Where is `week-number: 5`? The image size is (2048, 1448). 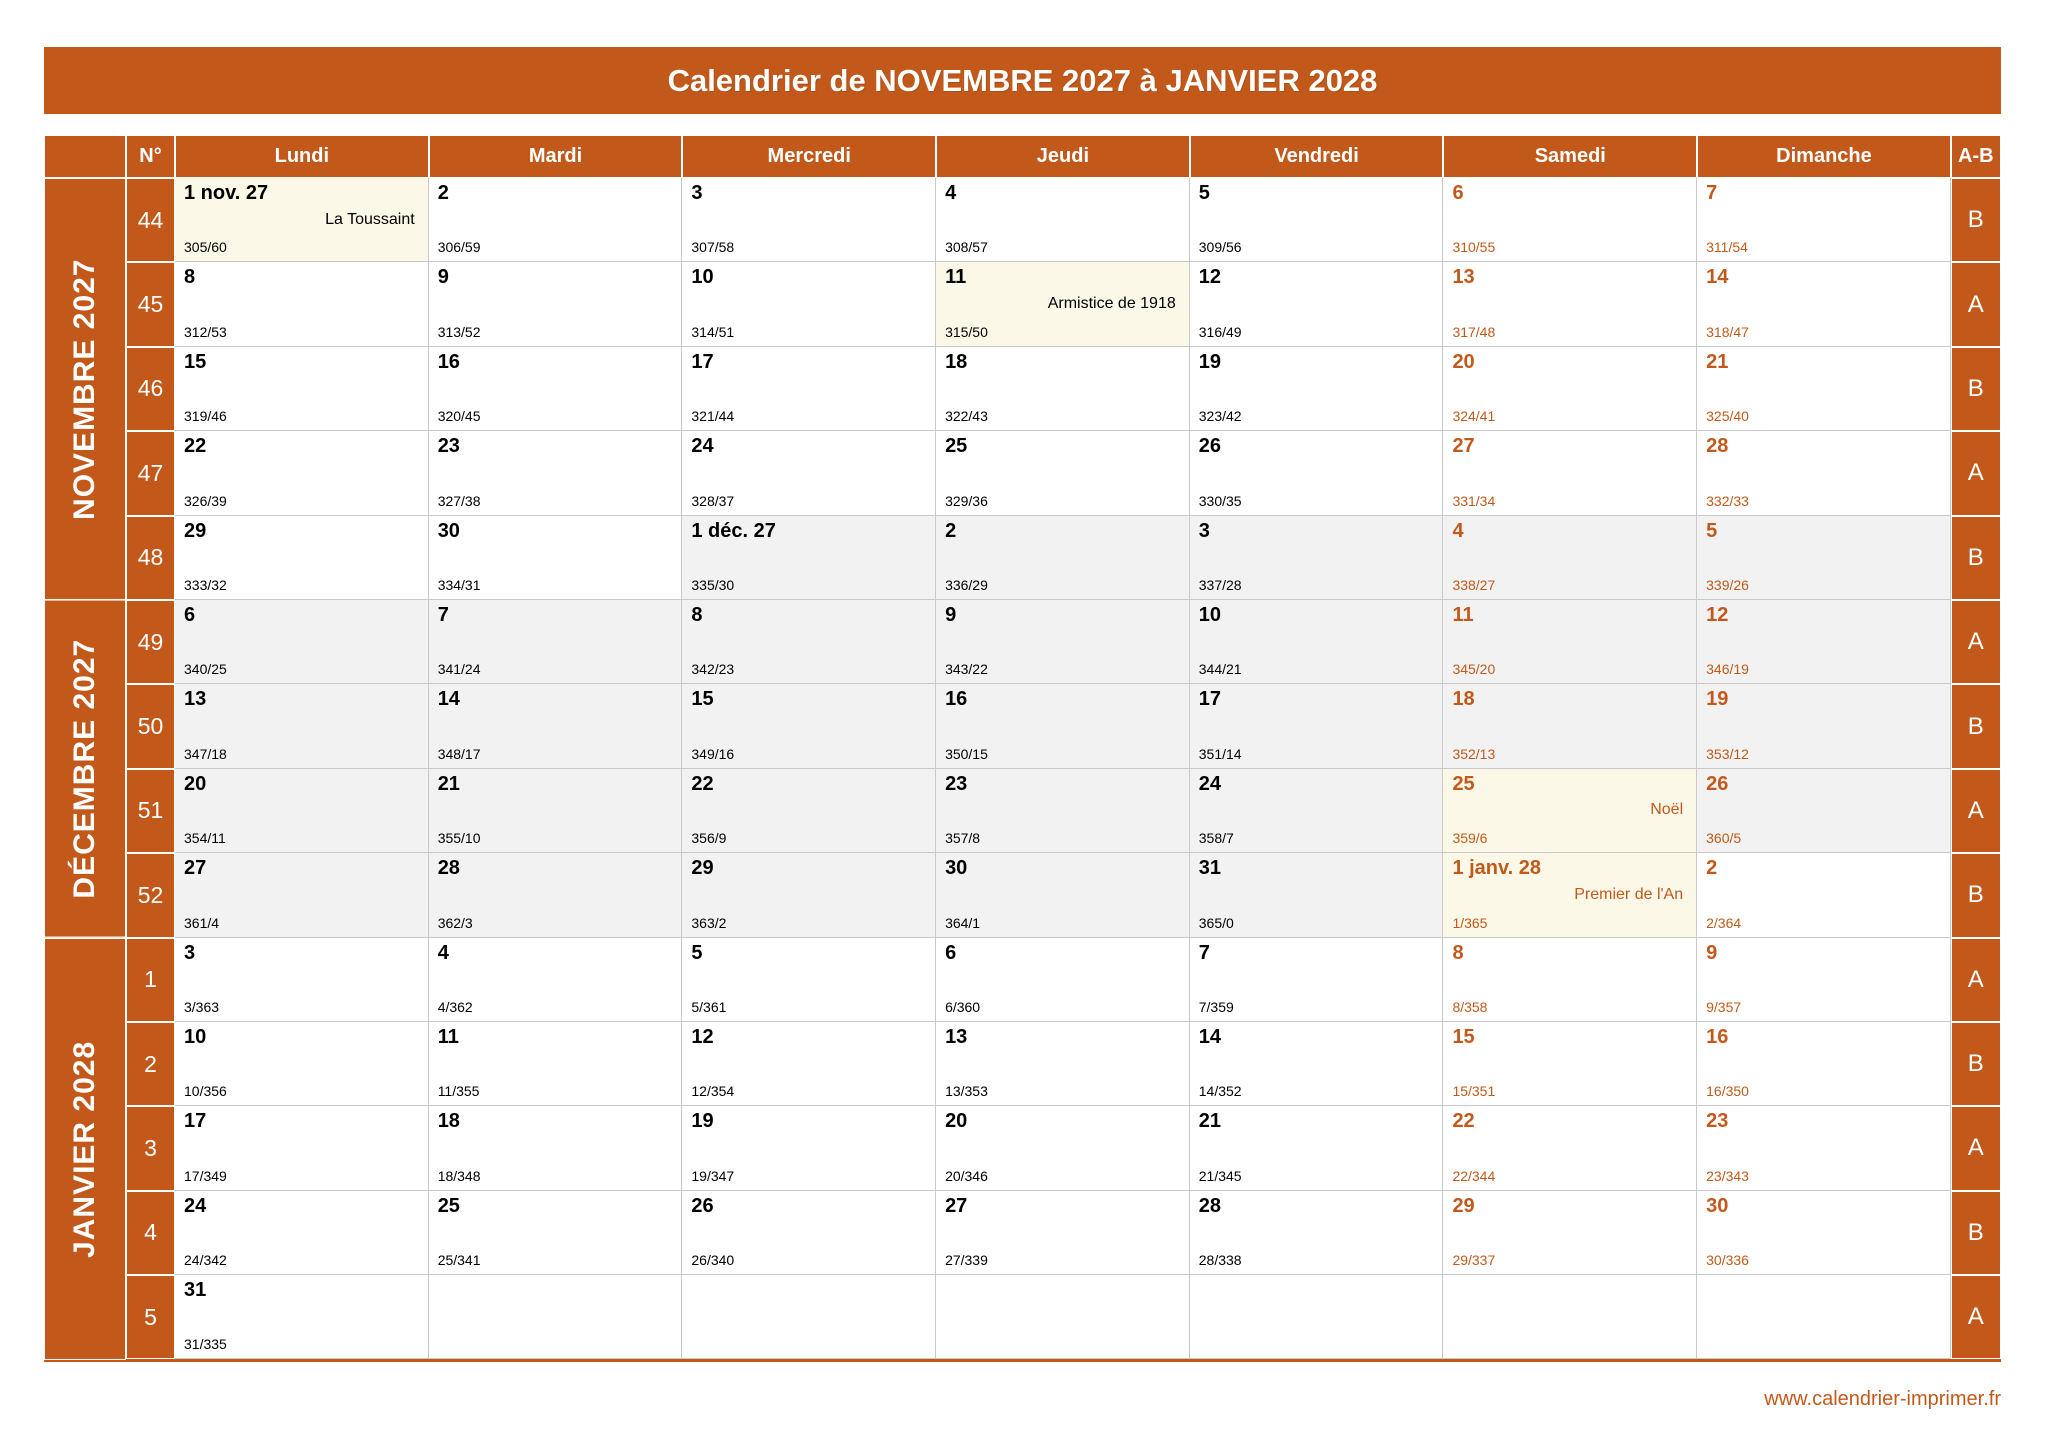 week-number: 5 is located at coordinates (150, 1317).